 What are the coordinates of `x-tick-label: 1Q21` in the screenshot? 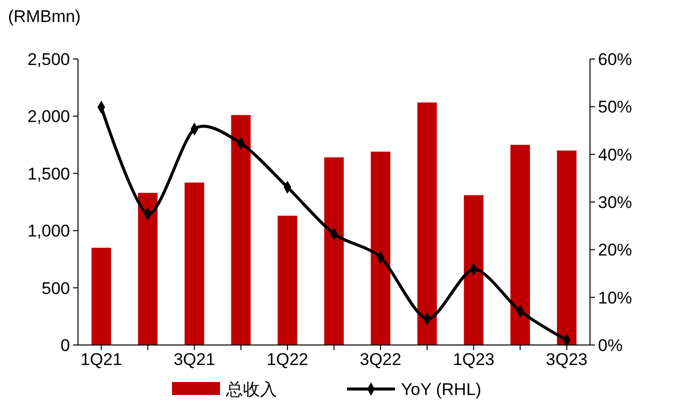 It's located at (101, 359).